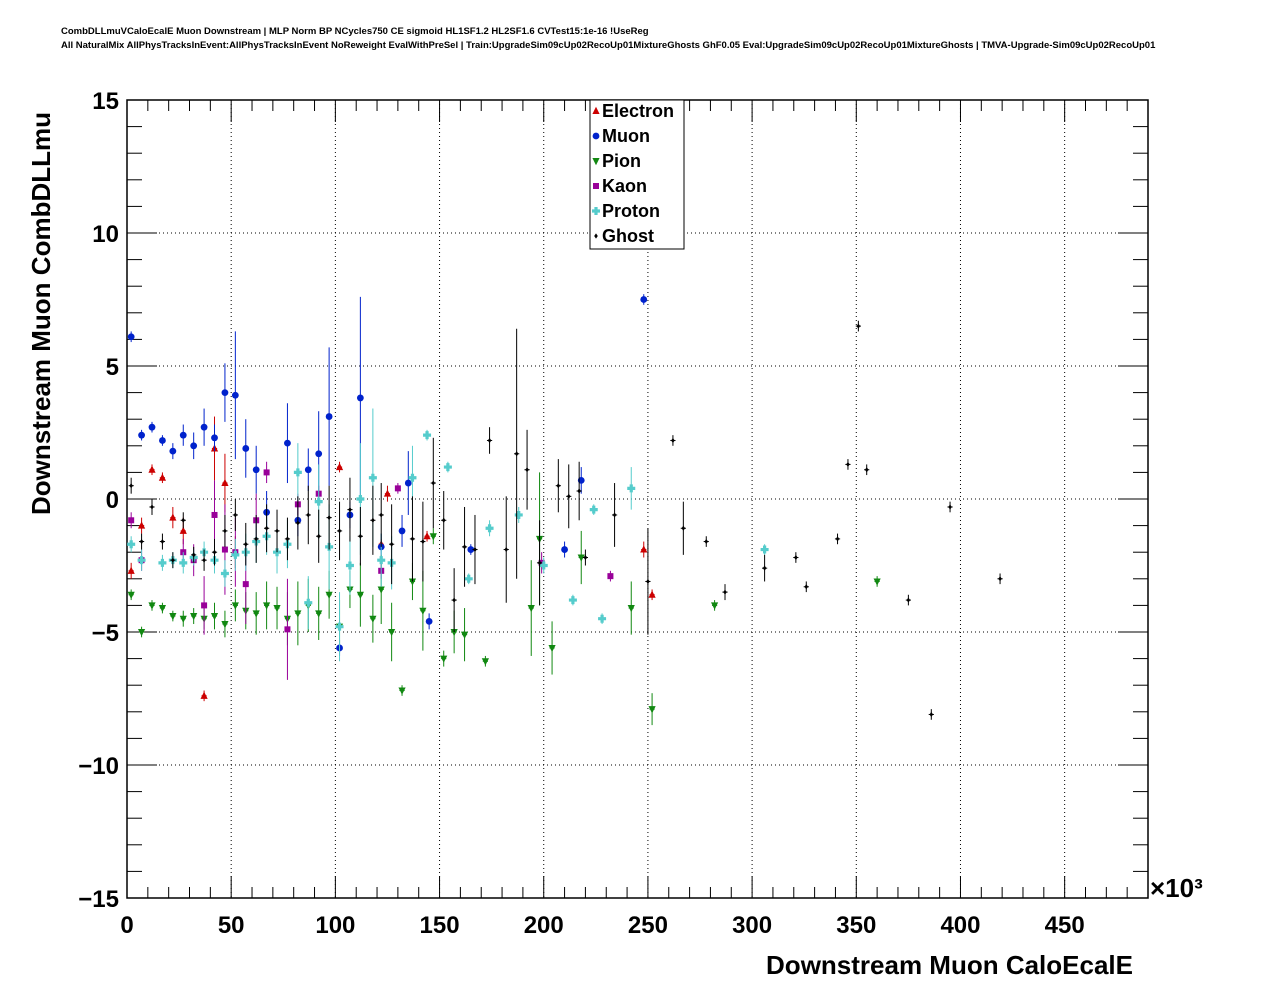 The height and width of the screenshot is (996, 1276). Describe the element at coordinates (960, 925) in the screenshot. I see `x-tick-label: 400` at that location.